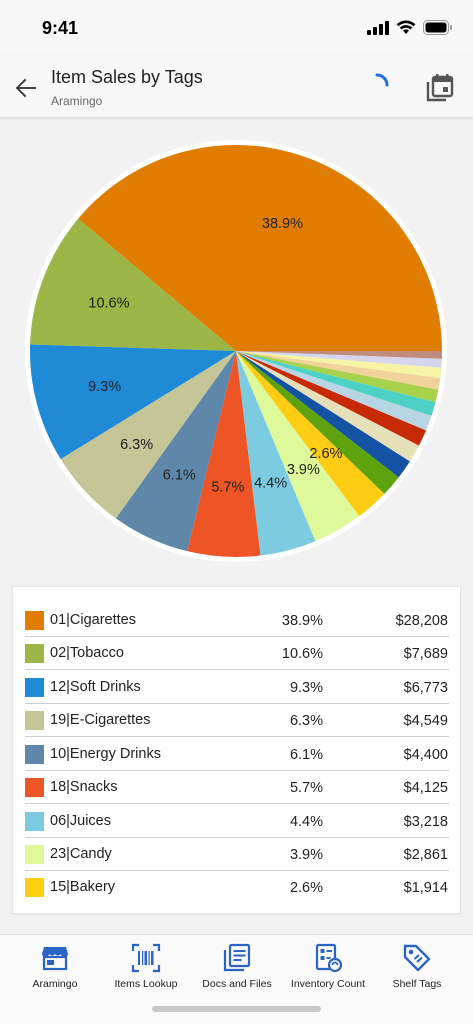  Describe the element at coordinates (237, 984) in the screenshot. I see `nav-label: Docs and Files` at that location.